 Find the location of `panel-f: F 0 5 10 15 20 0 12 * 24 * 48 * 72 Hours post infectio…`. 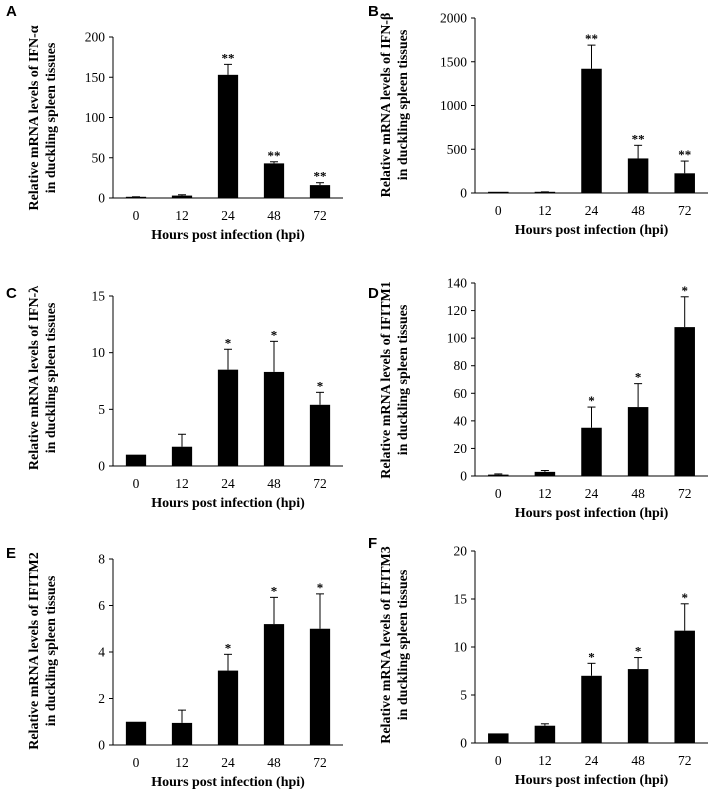

panel-f: F 0 5 10 15 20 0 12 * 24 * 48 * 72 Hours post infectio… is located at coordinates (538, 661).